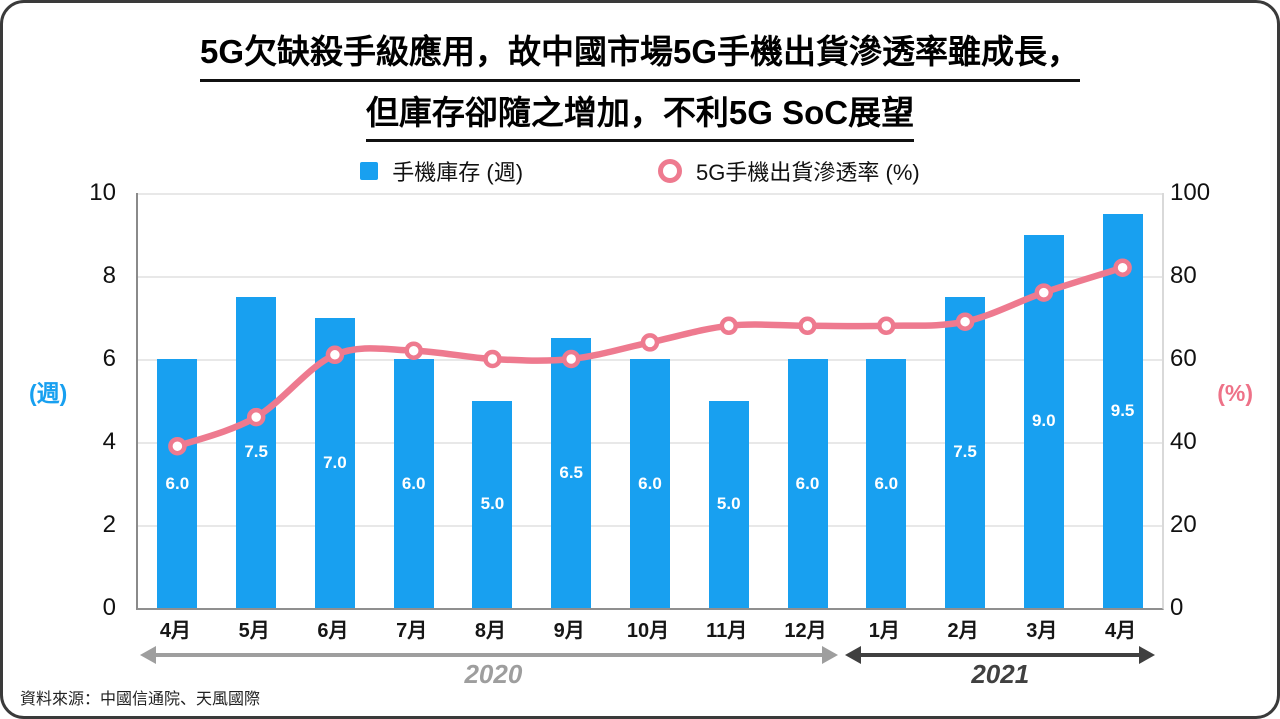 Image resolution: width=1280 pixels, height=719 pixels. I want to click on timeline-arrows, so click(648, 655).